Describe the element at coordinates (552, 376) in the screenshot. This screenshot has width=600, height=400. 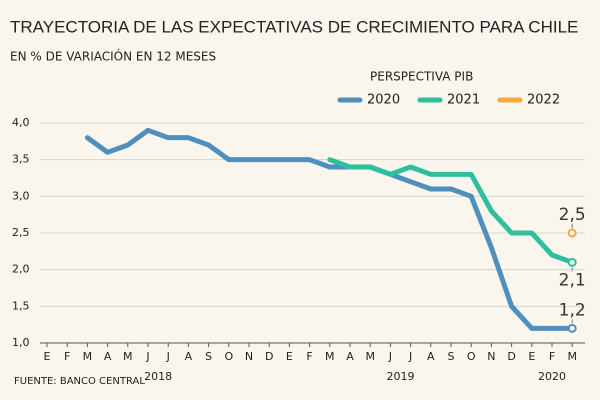
I see `year-label: 2020` at that location.